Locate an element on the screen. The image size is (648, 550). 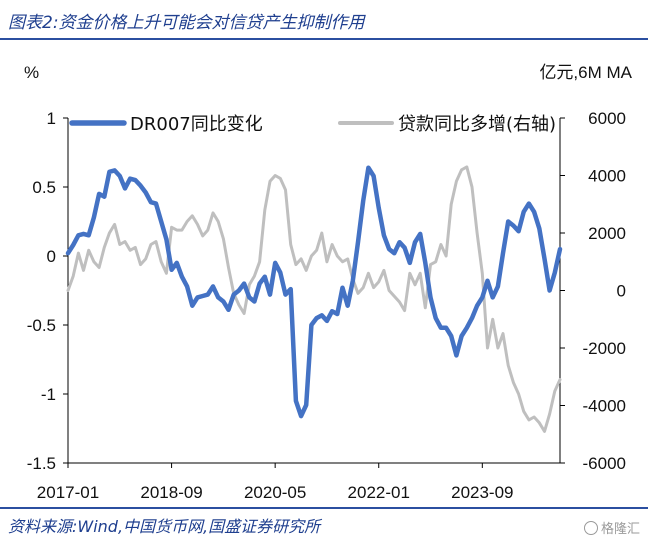
x-tick-label: 2017-01 is located at coordinates (68, 492).